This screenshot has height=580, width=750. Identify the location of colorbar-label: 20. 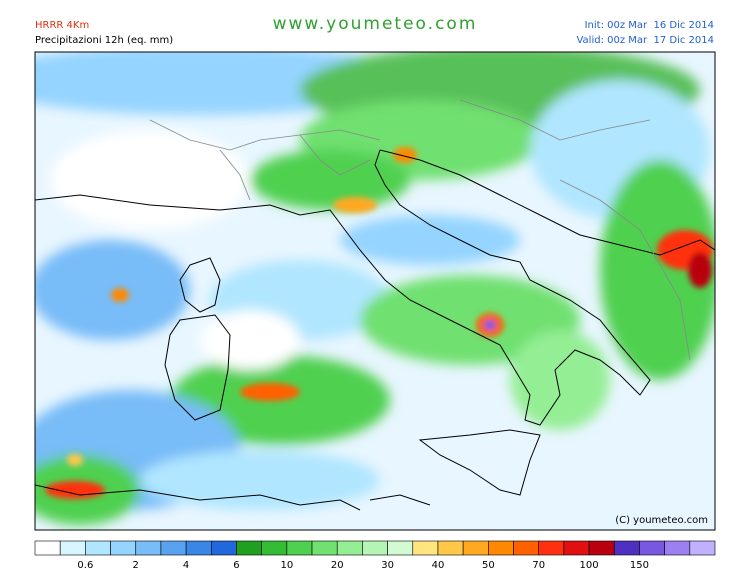
(337, 565).